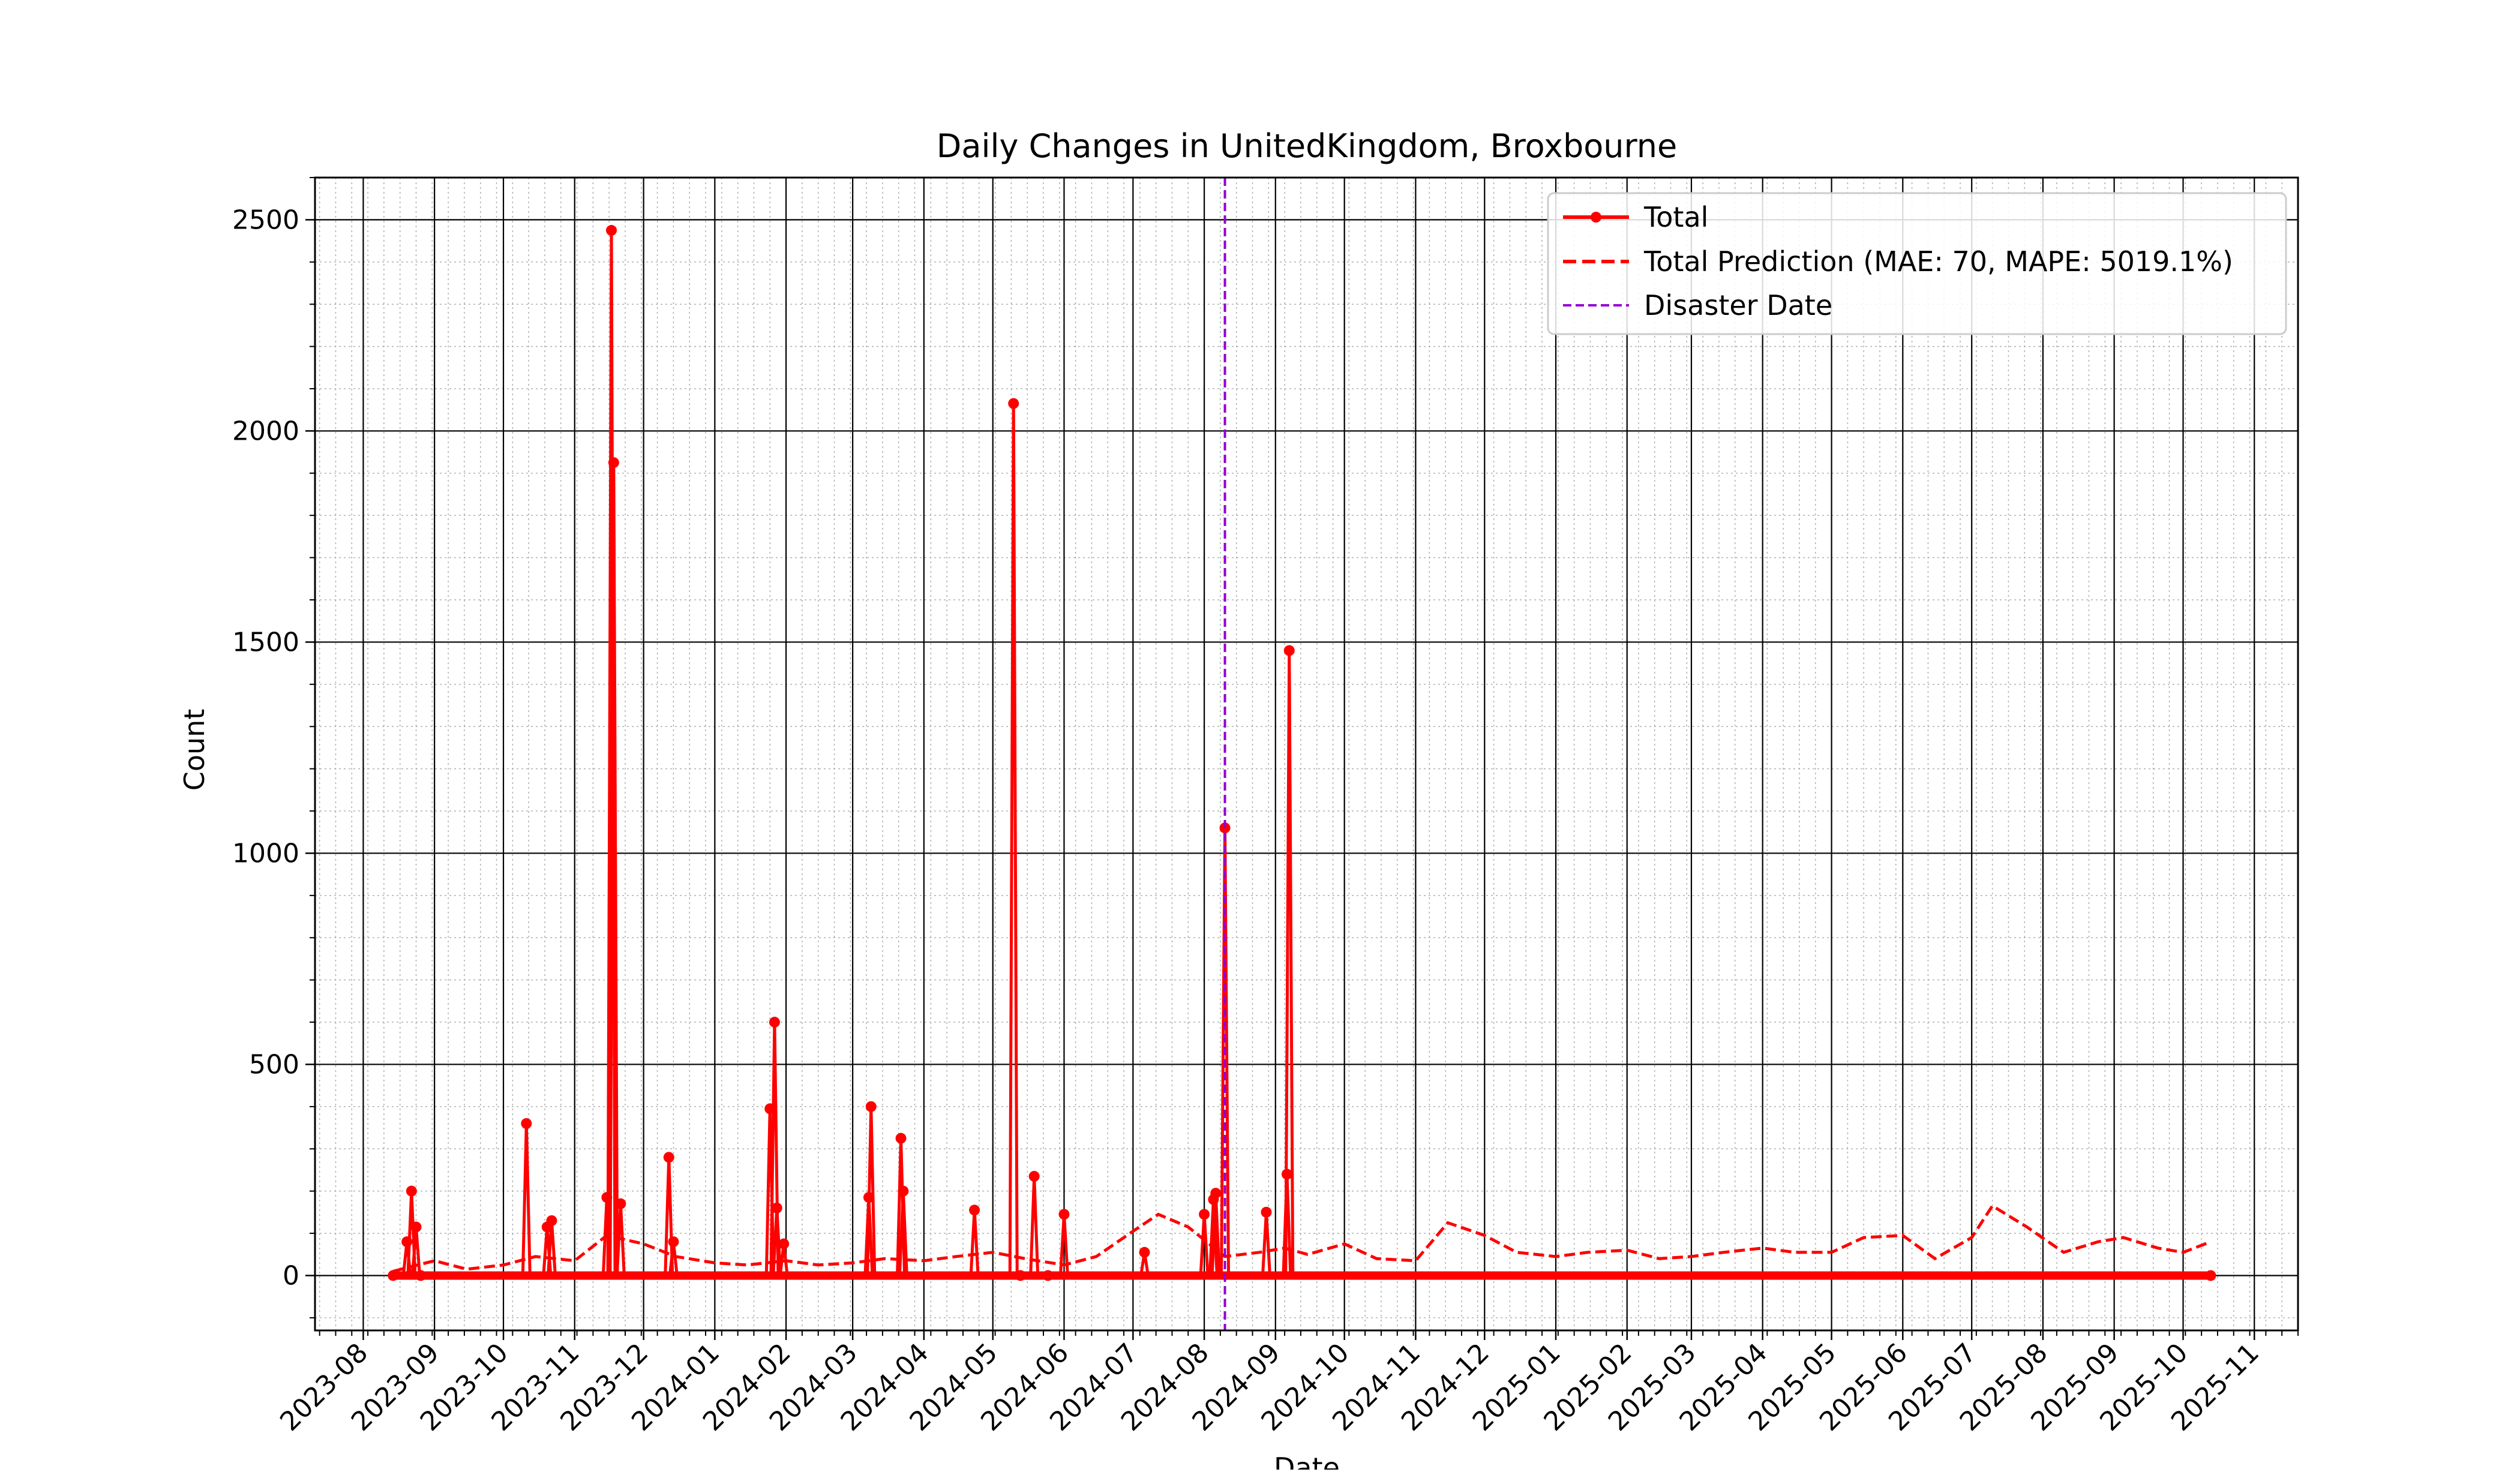  What do you see at coordinates (1738, 305) in the screenshot?
I see `legend-disaster-label: Disaster Date` at bounding box center [1738, 305].